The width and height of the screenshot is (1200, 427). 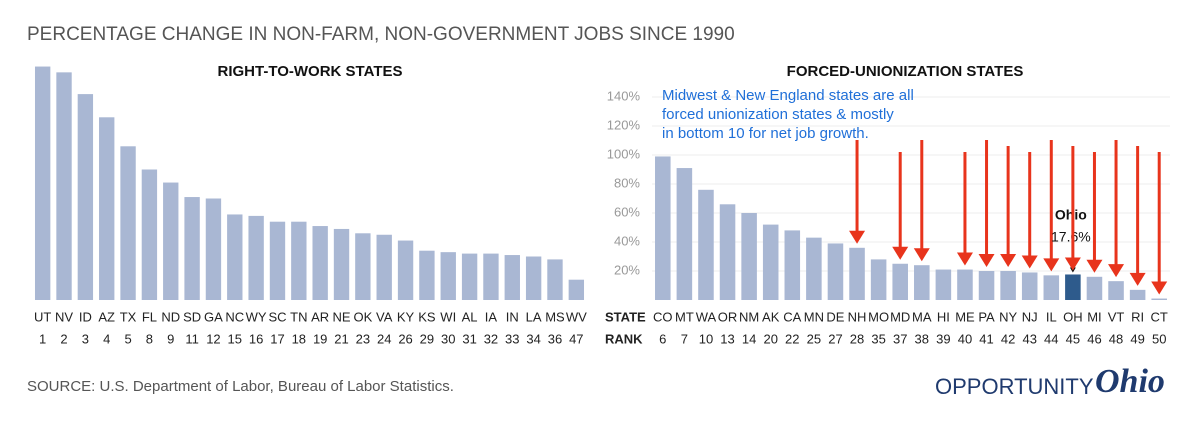 What do you see at coordinates (625, 316) in the screenshot?
I see `state-row-label: STATE` at bounding box center [625, 316].